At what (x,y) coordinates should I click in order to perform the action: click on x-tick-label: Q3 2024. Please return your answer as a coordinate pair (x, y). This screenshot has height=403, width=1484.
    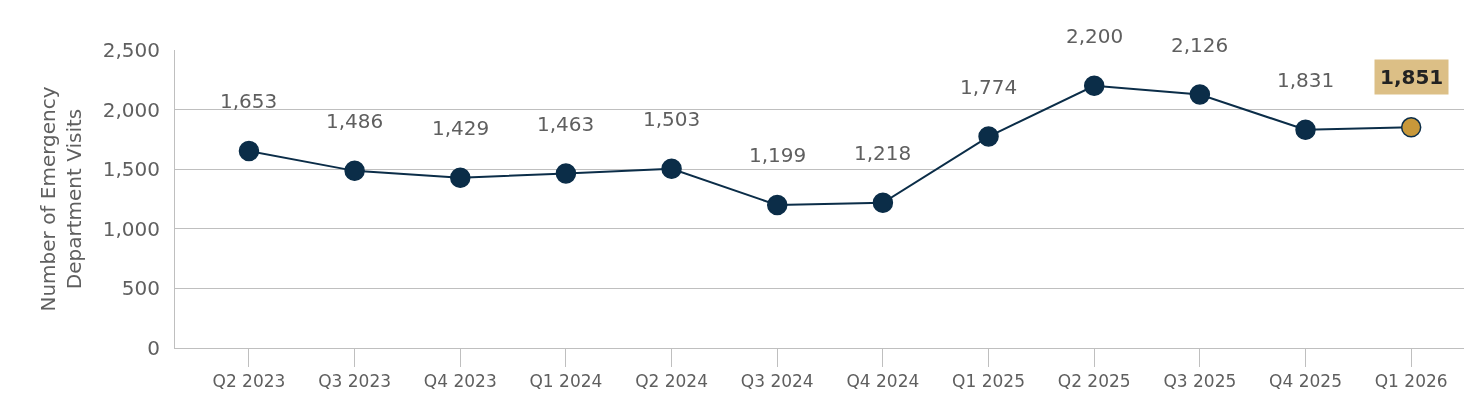
    Looking at the image, I should click on (777, 381).